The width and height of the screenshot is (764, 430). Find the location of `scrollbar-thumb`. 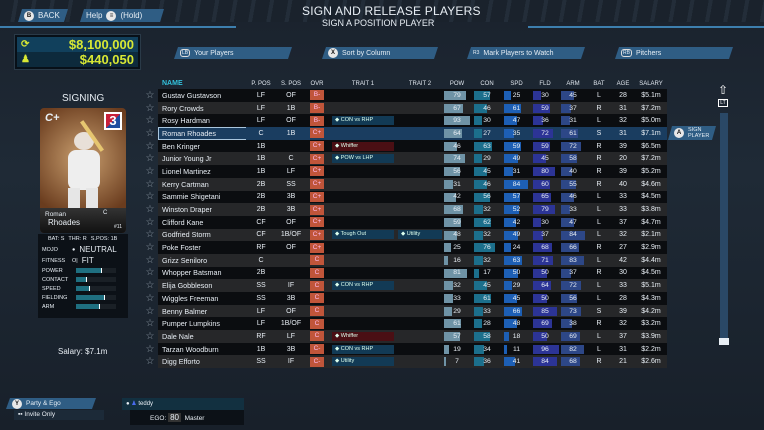

scrollbar-thumb is located at coordinates (724, 341).